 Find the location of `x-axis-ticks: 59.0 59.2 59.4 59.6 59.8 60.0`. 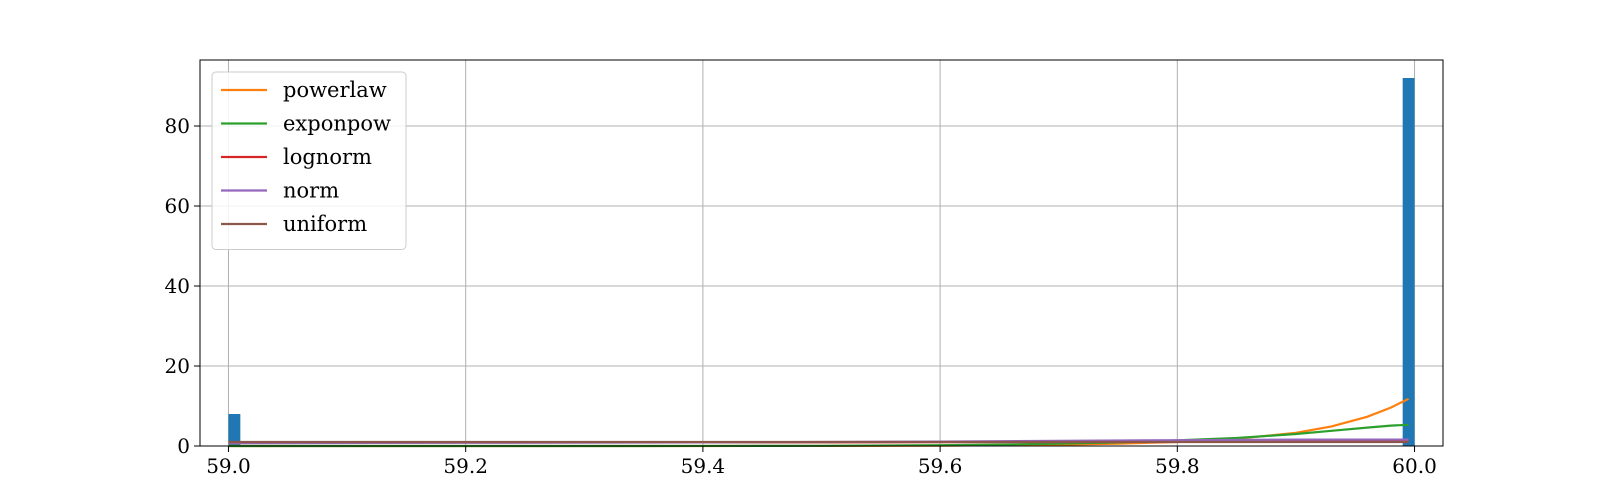

x-axis-ticks: 59.0 59.2 59.4 59.6 59.8 60.0 is located at coordinates (821, 462).